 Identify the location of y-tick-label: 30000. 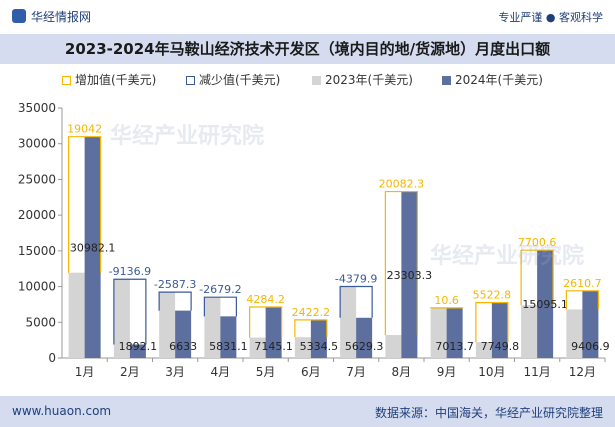
(37, 144).